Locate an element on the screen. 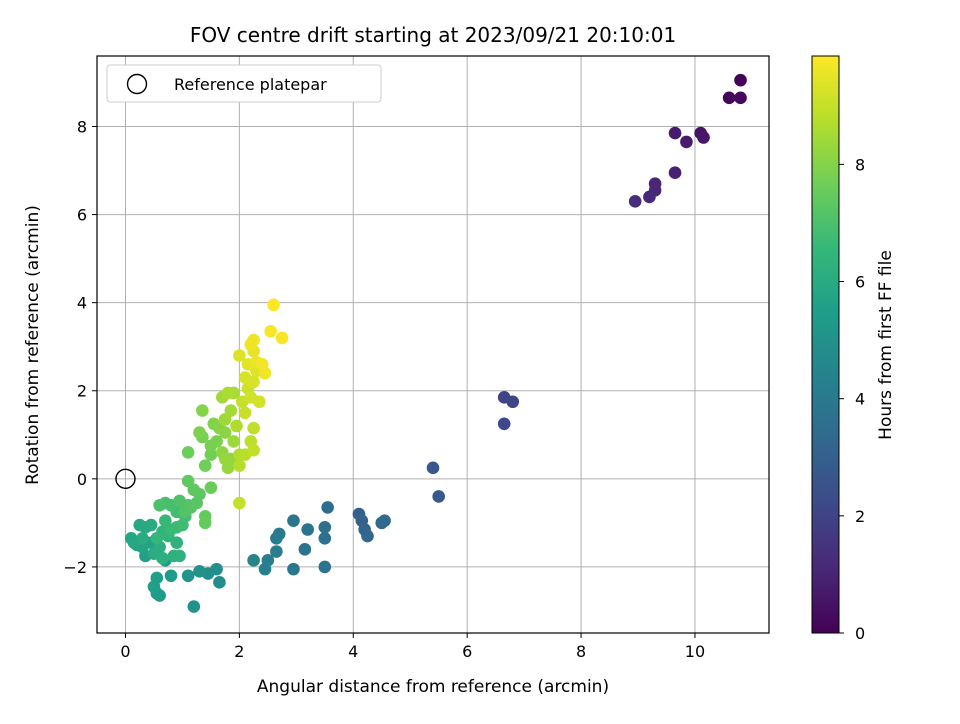 Image resolution: width=960 pixels, height=724 pixels. x-axis-label: Angular distance from reference (arcmin) is located at coordinates (433, 687).